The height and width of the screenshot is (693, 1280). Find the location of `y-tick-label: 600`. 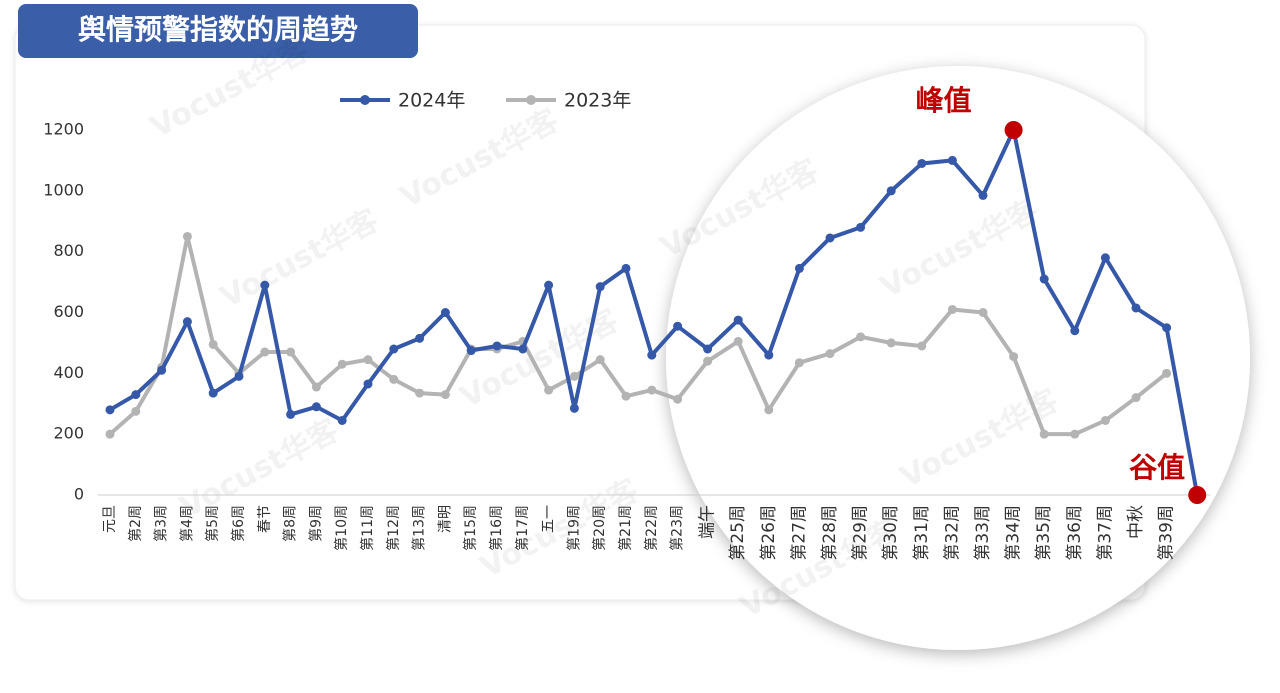

y-tick-label: 600 is located at coordinates (68, 311).